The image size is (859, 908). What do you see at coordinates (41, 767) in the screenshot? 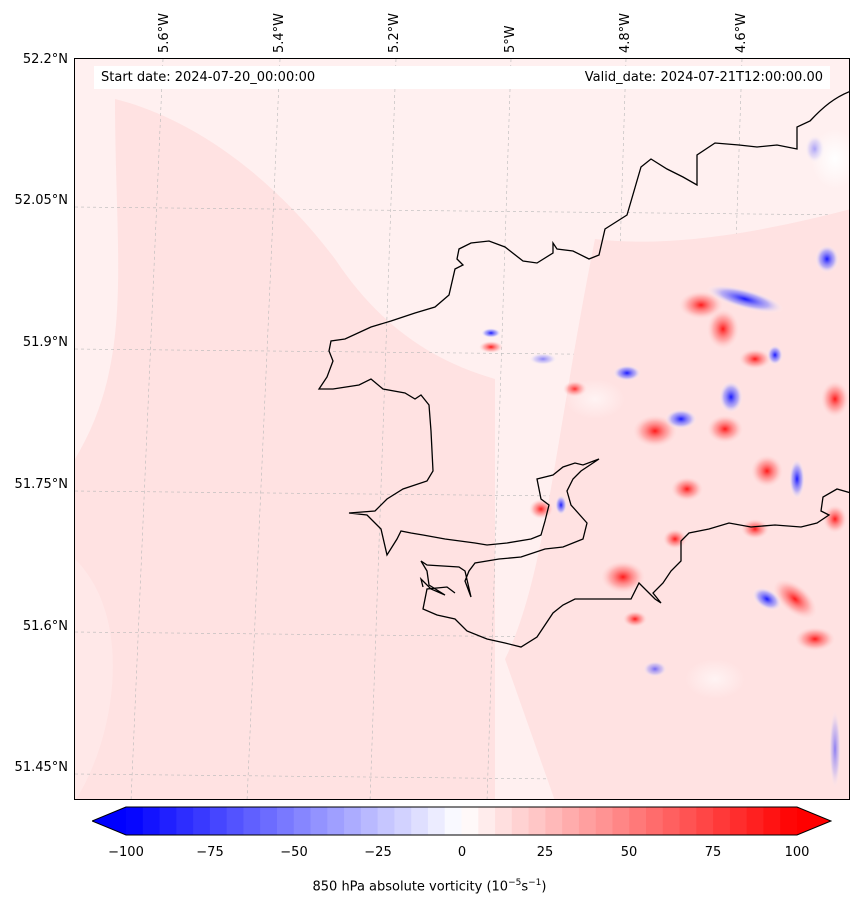
I see `lat-label: 51.45°N` at bounding box center [41, 767].